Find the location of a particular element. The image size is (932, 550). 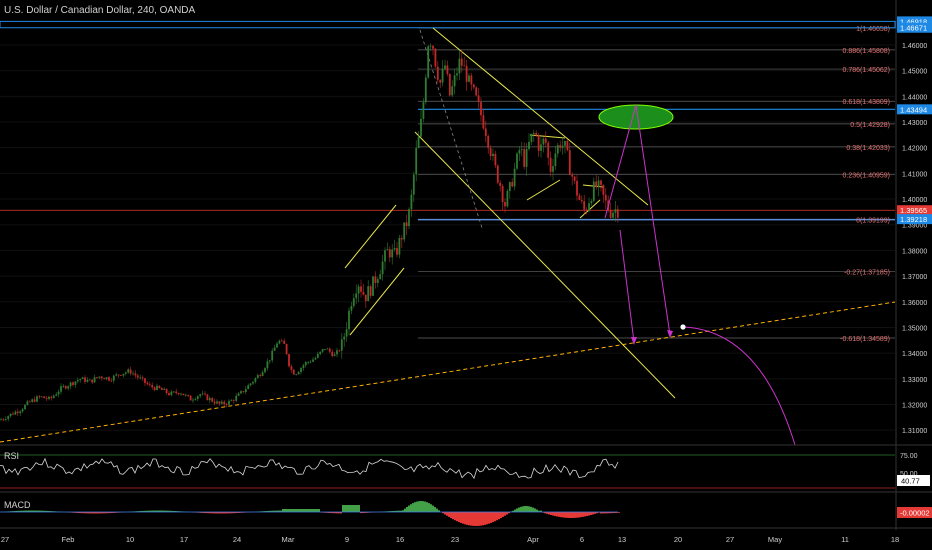

price-badge-label: 1.46918 is located at coordinates (913, 21).